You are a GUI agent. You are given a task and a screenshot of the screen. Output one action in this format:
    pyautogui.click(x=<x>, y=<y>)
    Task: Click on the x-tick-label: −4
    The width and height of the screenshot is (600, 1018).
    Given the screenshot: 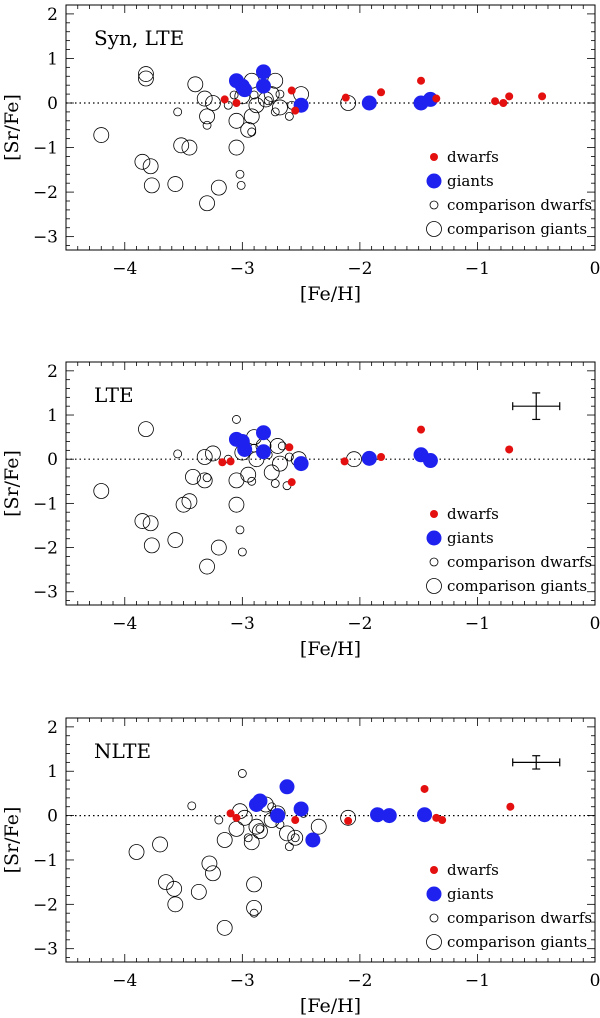 What is the action you would take?
    pyautogui.click(x=124, y=624)
    